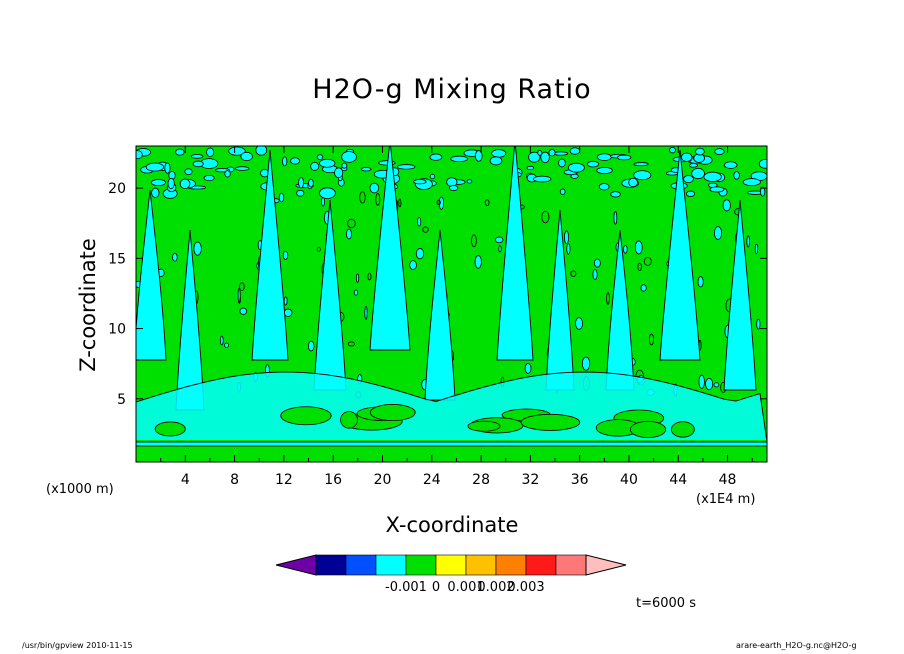 This screenshot has height=654, width=904. Describe the element at coordinates (606, 565) in the screenshot. I see `colorbar-over-arrow` at that location.